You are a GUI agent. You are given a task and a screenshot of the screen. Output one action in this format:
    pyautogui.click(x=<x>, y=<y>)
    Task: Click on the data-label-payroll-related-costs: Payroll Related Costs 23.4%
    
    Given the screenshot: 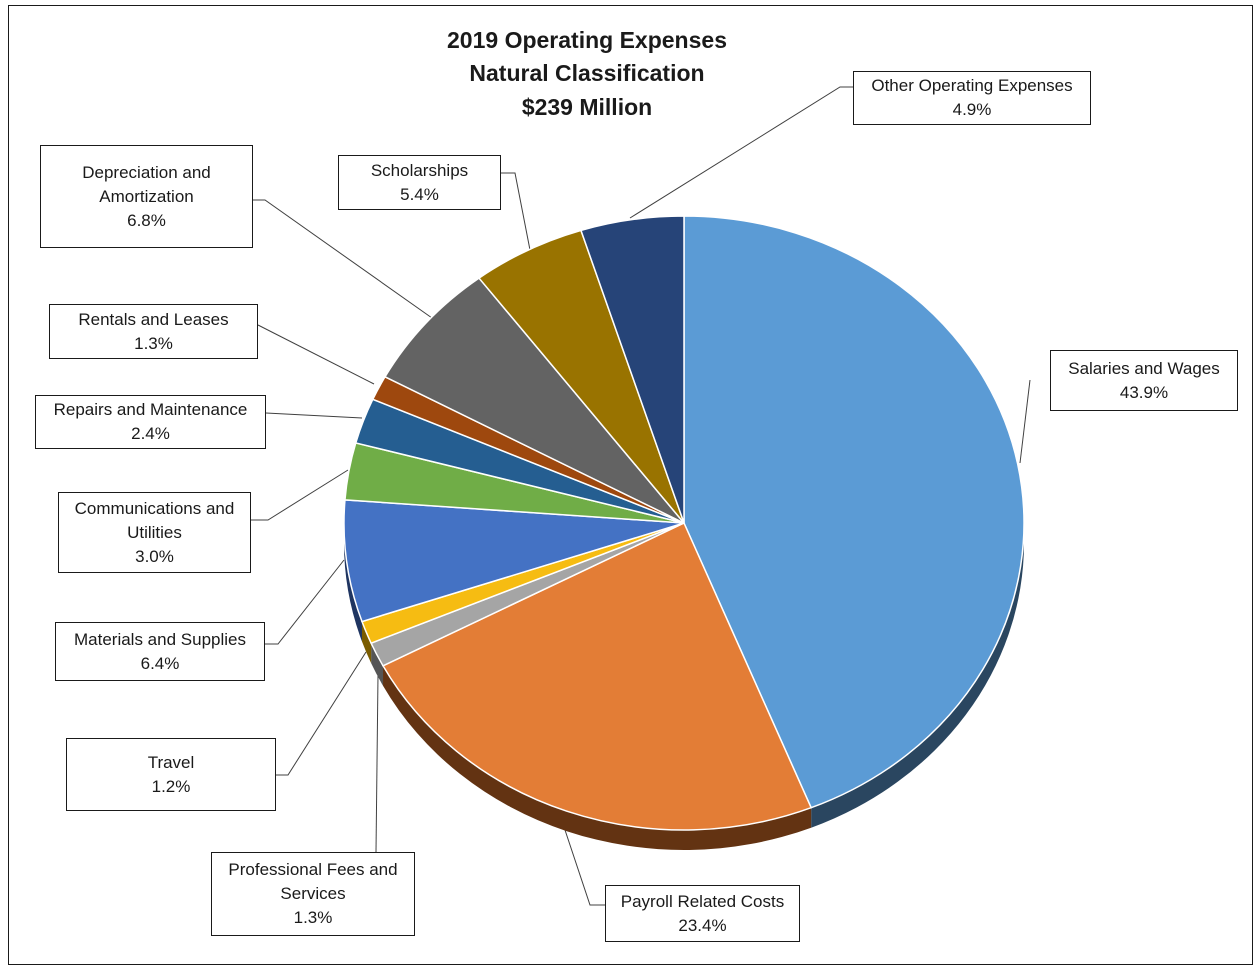 What is the action you would take?
    pyautogui.click(x=702, y=913)
    